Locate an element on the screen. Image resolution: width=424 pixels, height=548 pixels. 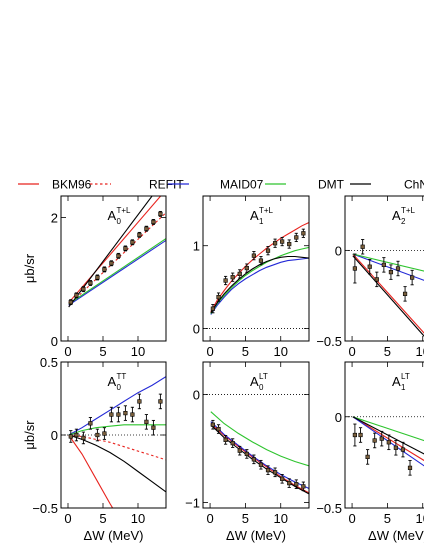
legend-label: ChN is located at coordinates (414, 185).